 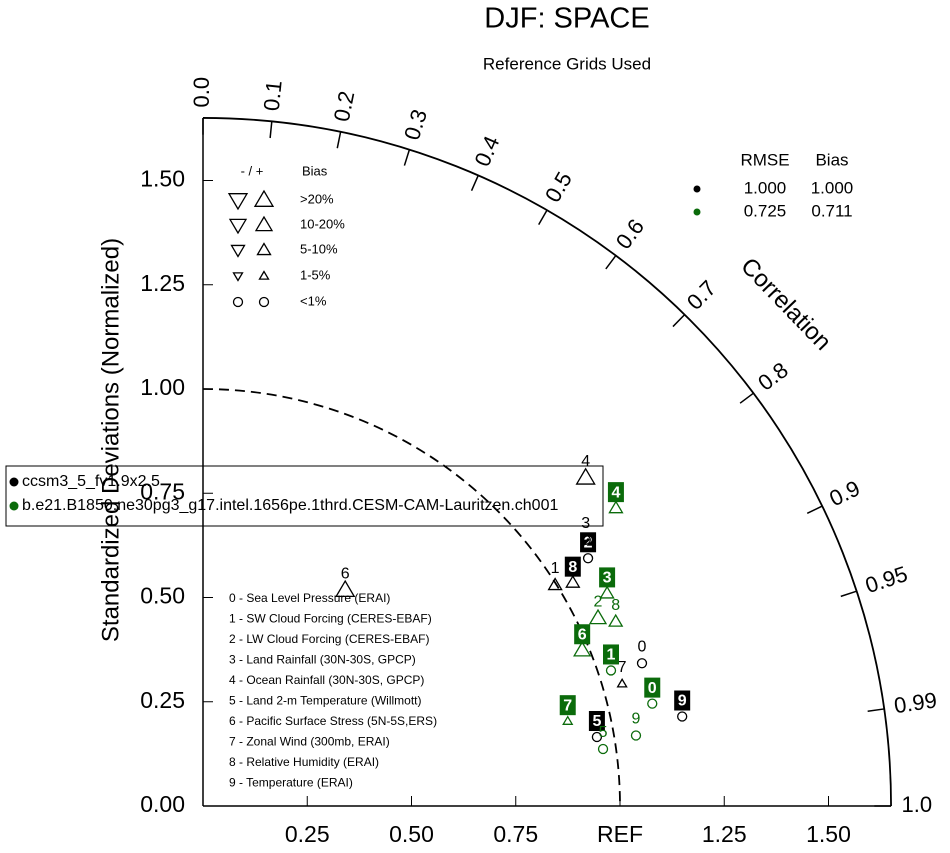 What do you see at coordinates (162, 700) in the screenshot?
I see `y-tick-label: 0.25` at bounding box center [162, 700].